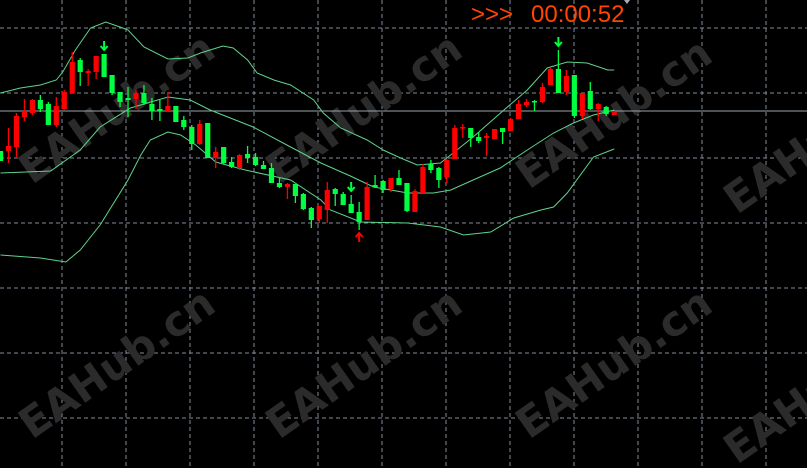 The image size is (807, 468). What do you see at coordinates (492, 14) in the screenshot?
I see `timer-prefix: >>>` at bounding box center [492, 14].